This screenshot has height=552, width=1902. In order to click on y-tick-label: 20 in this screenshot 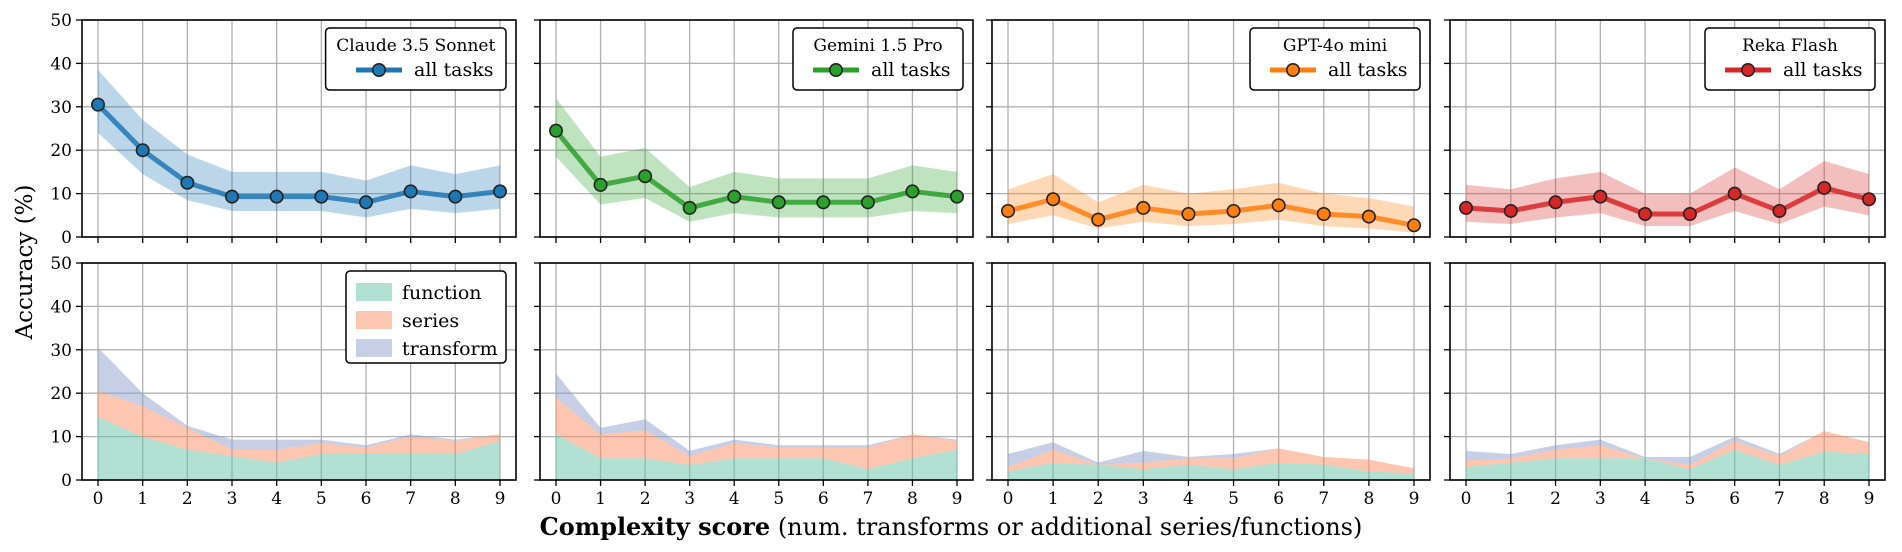, I will do `click(61, 394)`.